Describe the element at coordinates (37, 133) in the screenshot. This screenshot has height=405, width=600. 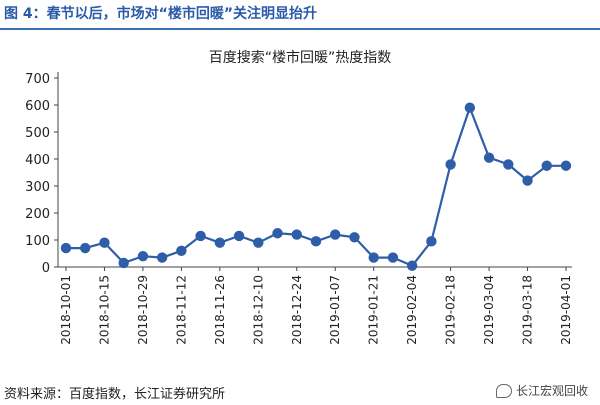
I see `y-tick-label: 500` at that location.